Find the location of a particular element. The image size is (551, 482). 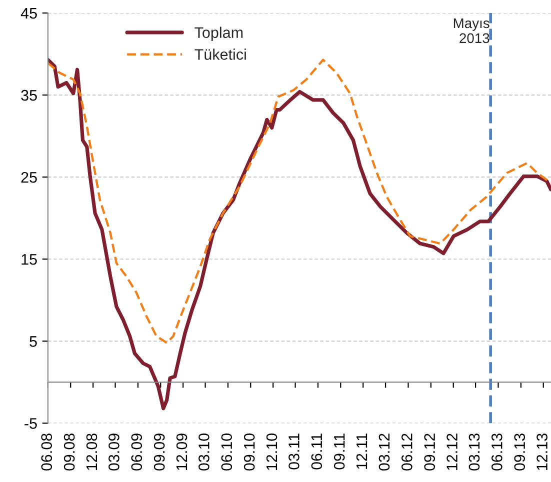

x-tick-label: 09.13 is located at coordinates (520, 452).